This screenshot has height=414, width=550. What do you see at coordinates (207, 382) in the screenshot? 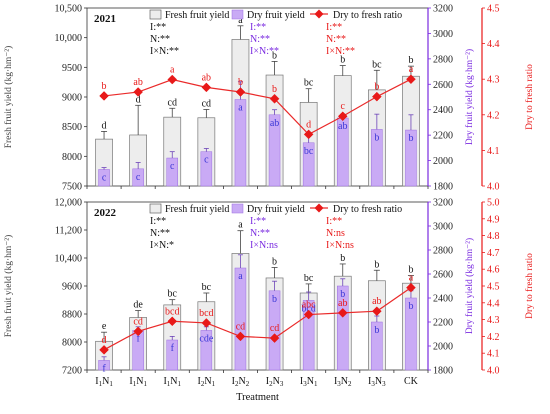
I see `x-tick-label: I2N1` at bounding box center [207, 382].